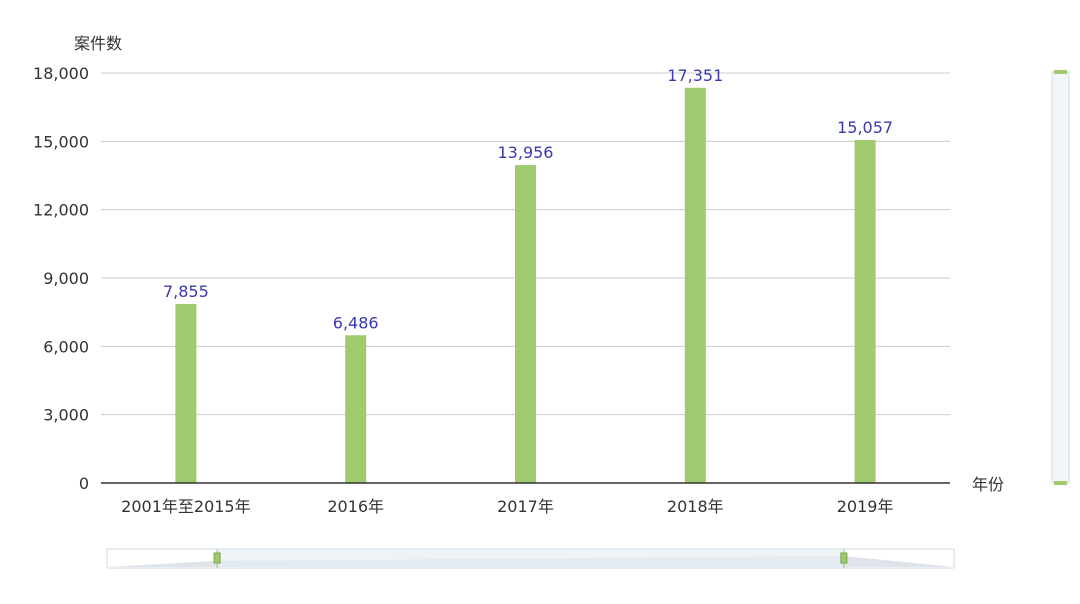 This screenshot has width=1080, height=604. I want to click on x-tick-label: 2018年, so click(695, 506).